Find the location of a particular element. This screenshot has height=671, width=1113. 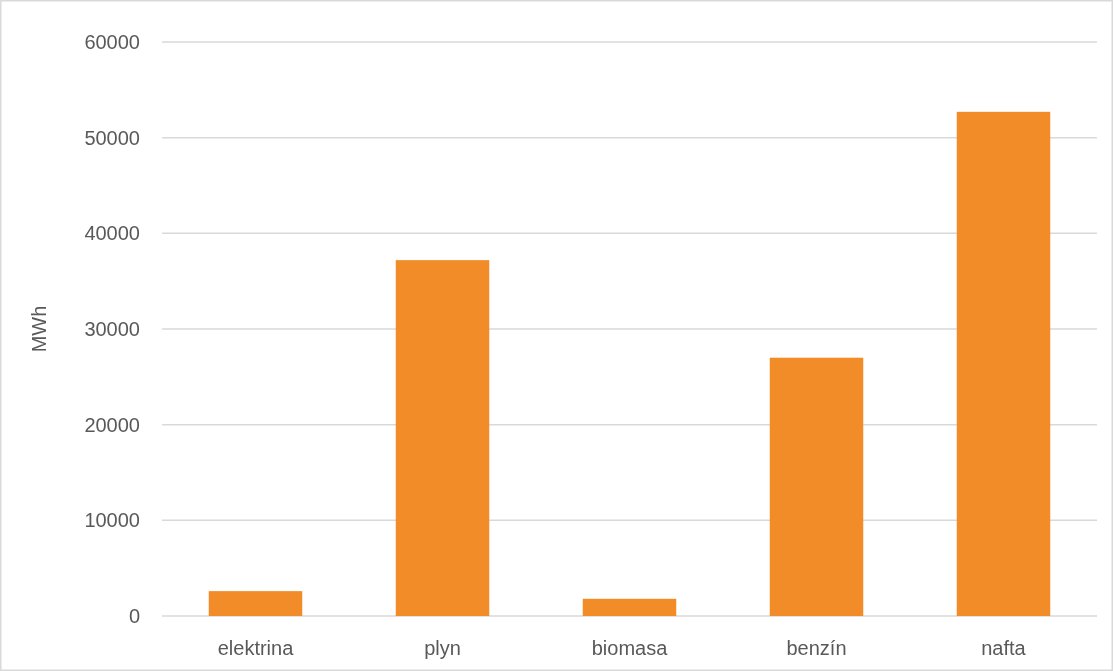

y-tick-label: 20000 is located at coordinates (112, 424).